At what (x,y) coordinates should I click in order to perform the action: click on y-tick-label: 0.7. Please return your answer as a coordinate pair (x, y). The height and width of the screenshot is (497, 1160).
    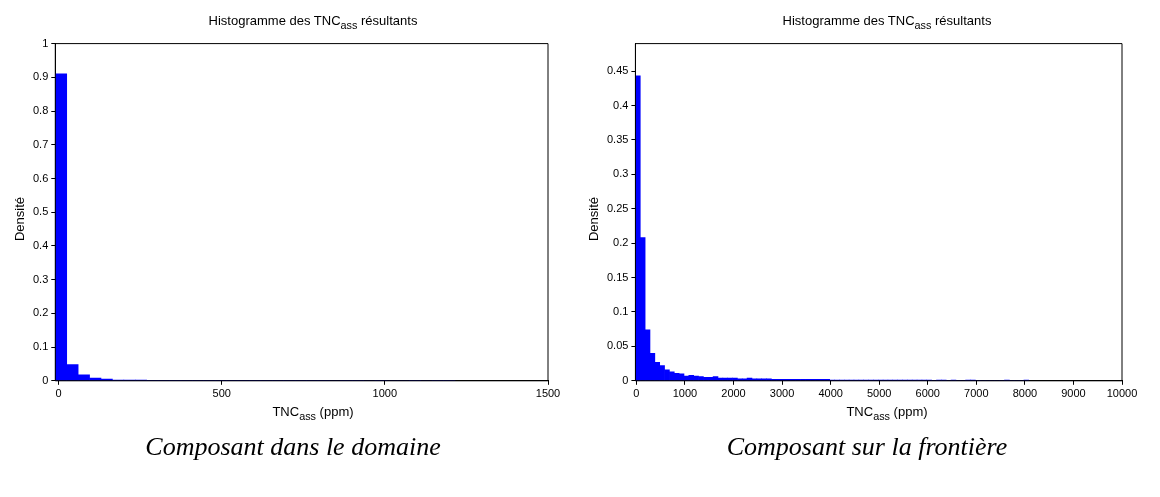
    Looking at the image, I should click on (40, 143).